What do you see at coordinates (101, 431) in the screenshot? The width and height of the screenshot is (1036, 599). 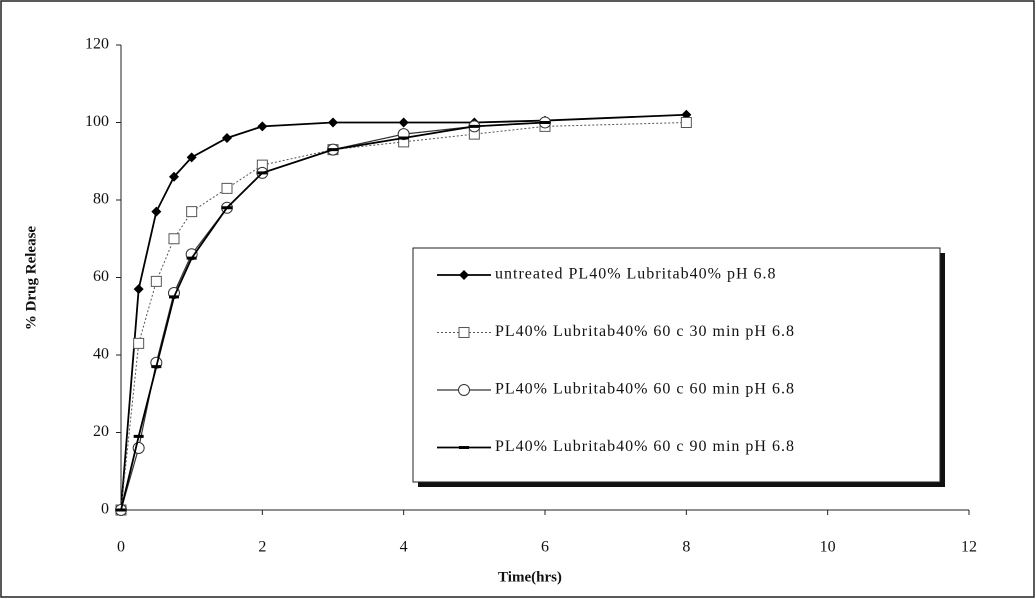 I see `y-tick-label: 20` at bounding box center [101, 431].